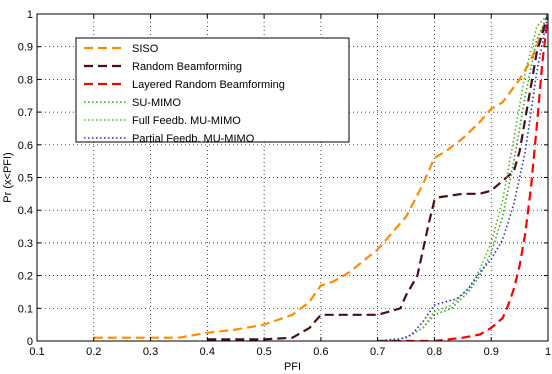 This screenshot has height=374, width=552. Describe the element at coordinates (25, 211) in the screenshot. I see `y-tick-label: 0.4` at that location.